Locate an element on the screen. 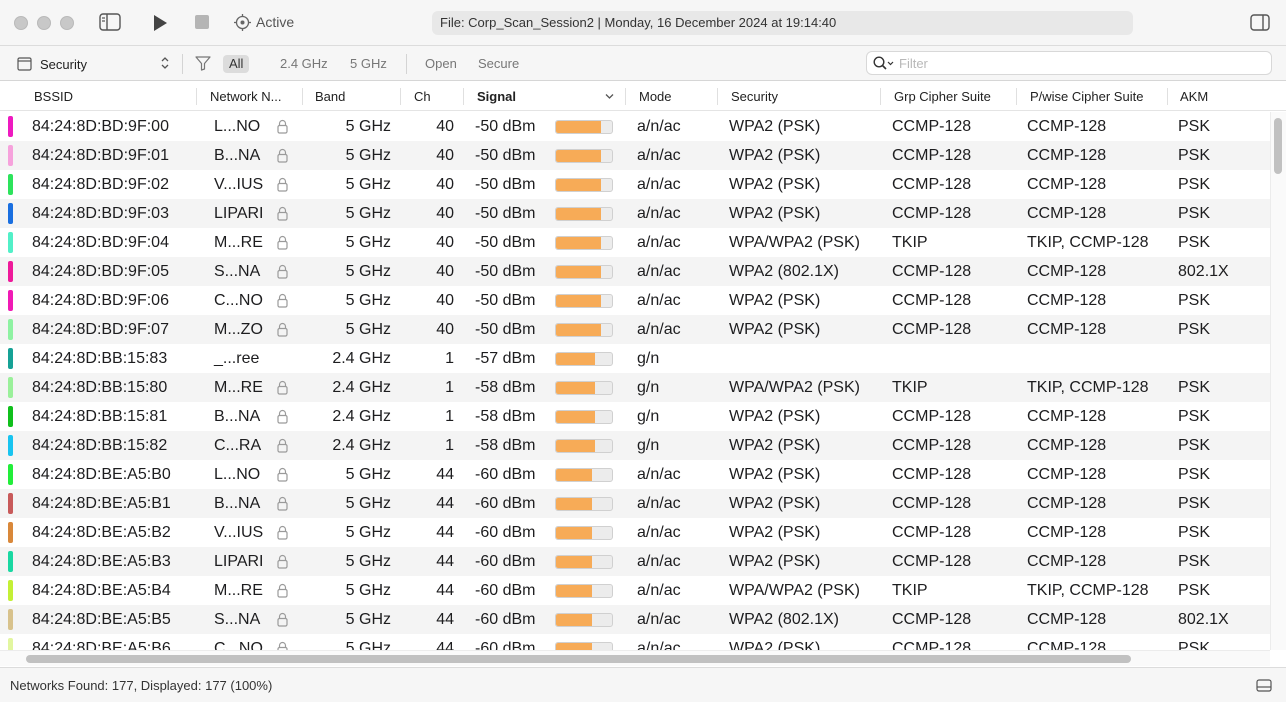 This screenshot has width=1286, height=702. filter-all-button: All is located at coordinates (236, 64).